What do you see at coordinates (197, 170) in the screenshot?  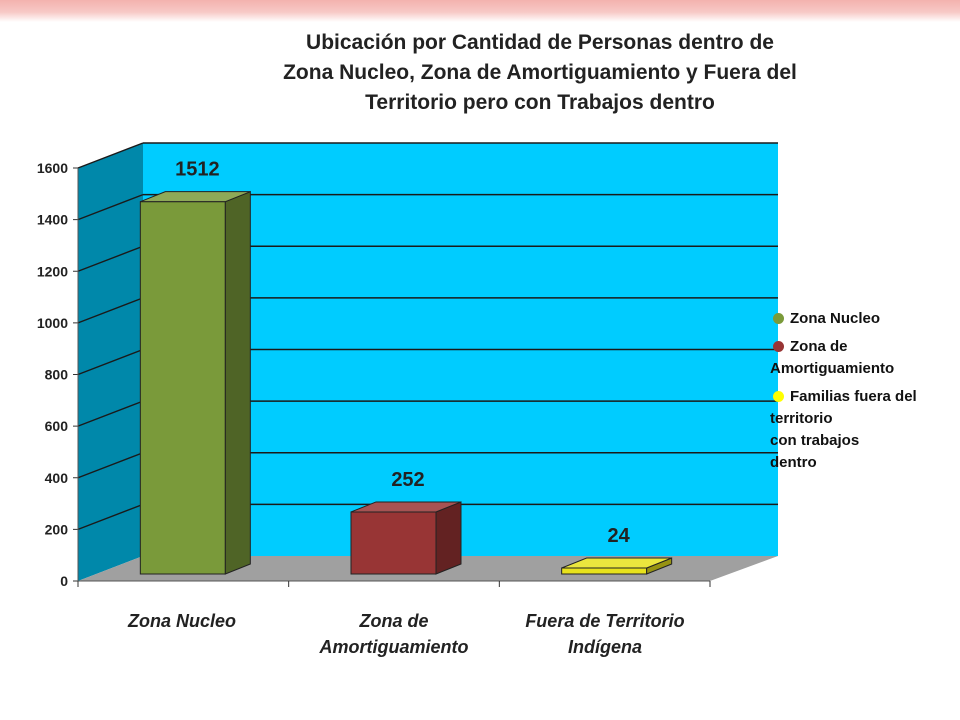 I see `data-label: 1512` at bounding box center [197, 170].